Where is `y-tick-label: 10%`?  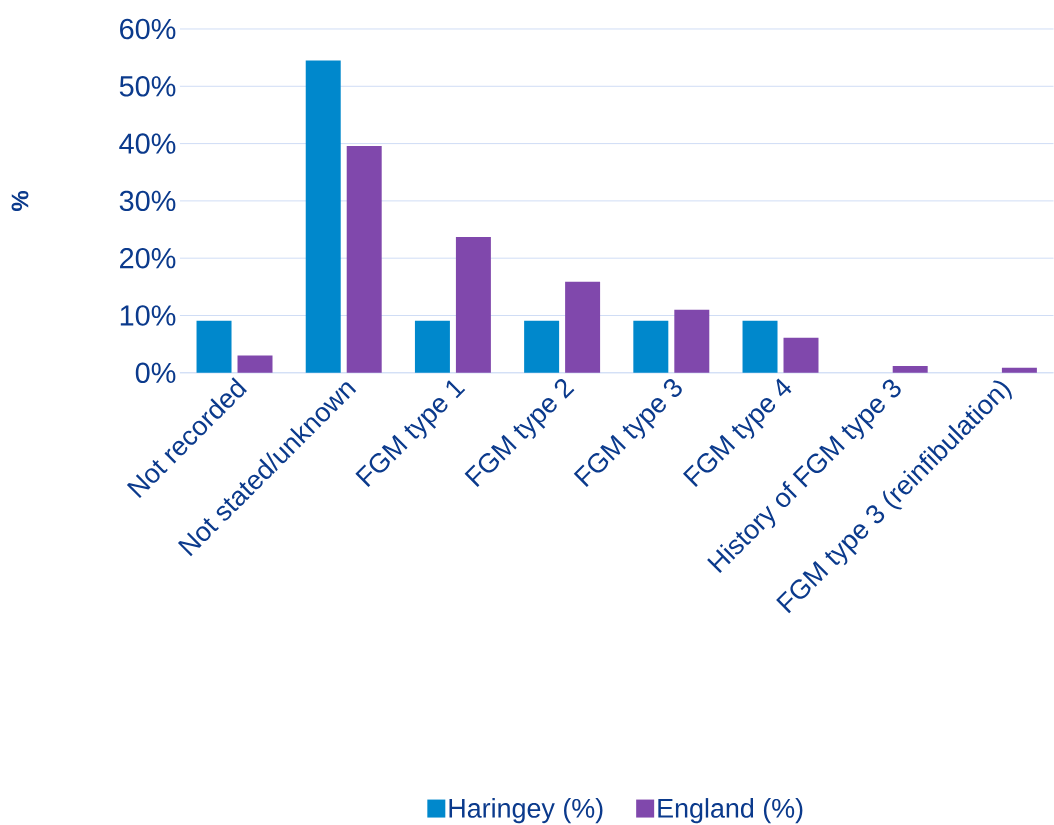
y-tick-label: 10% is located at coordinates (148, 315).